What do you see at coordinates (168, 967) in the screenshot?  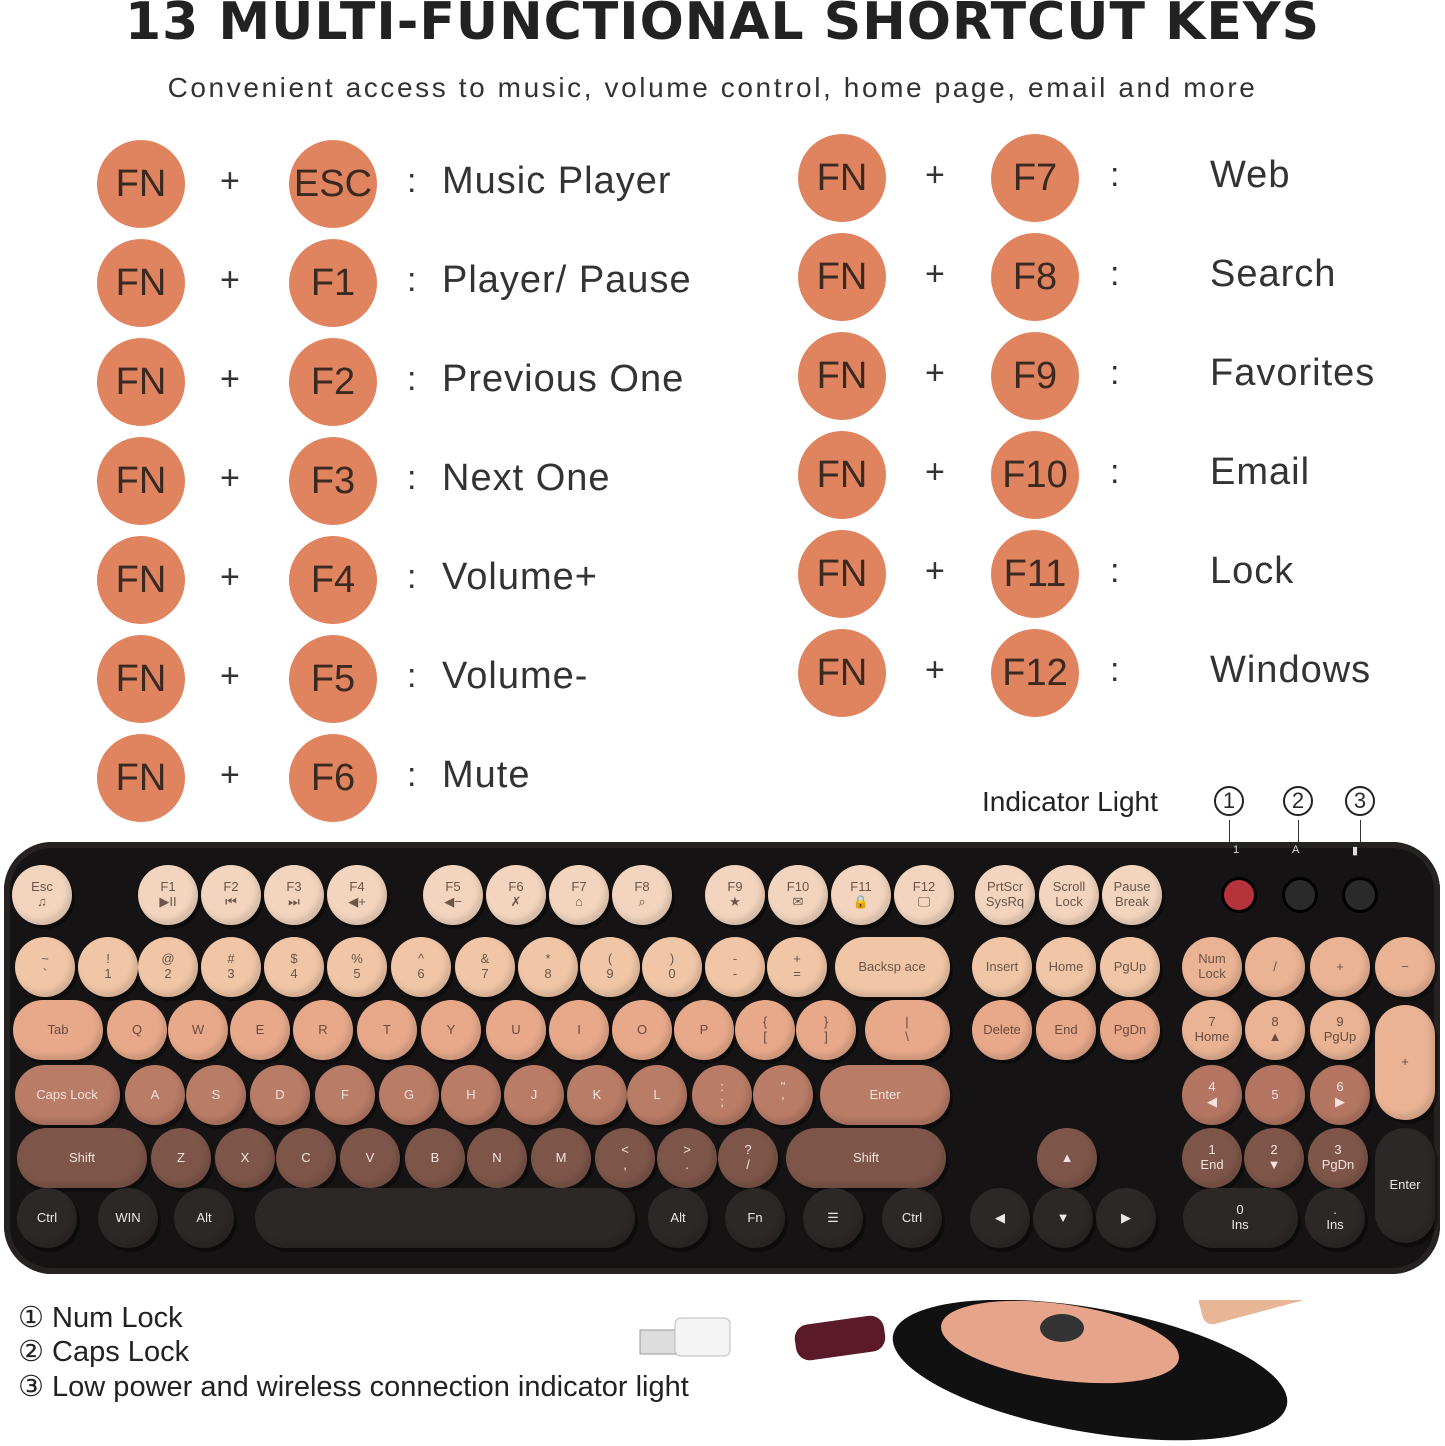 I see `key-symbol: @2` at bounding box center [168, 967].